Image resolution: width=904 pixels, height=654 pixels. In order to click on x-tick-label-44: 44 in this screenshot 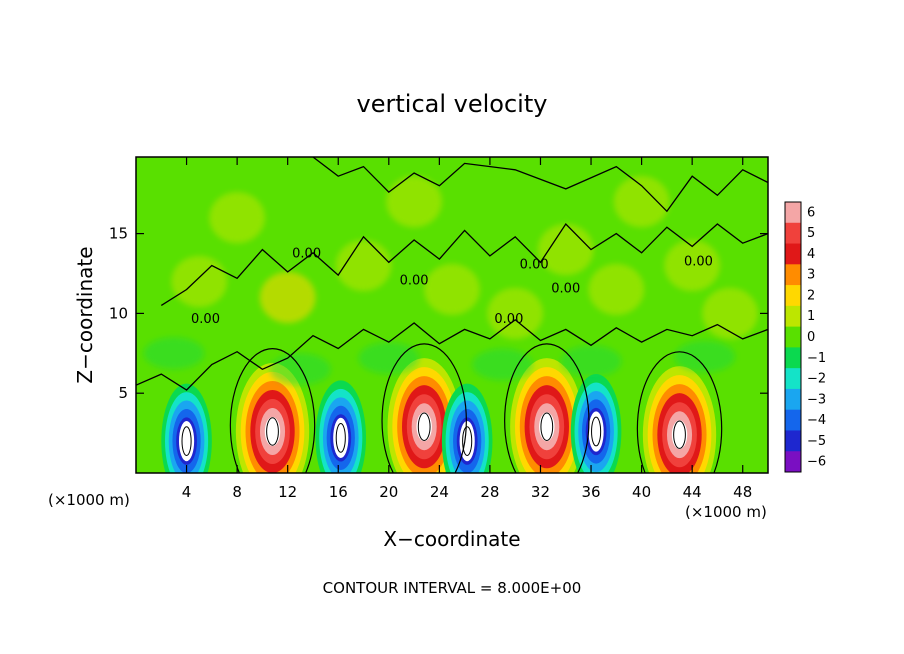, I will do `click(692, 492)`.